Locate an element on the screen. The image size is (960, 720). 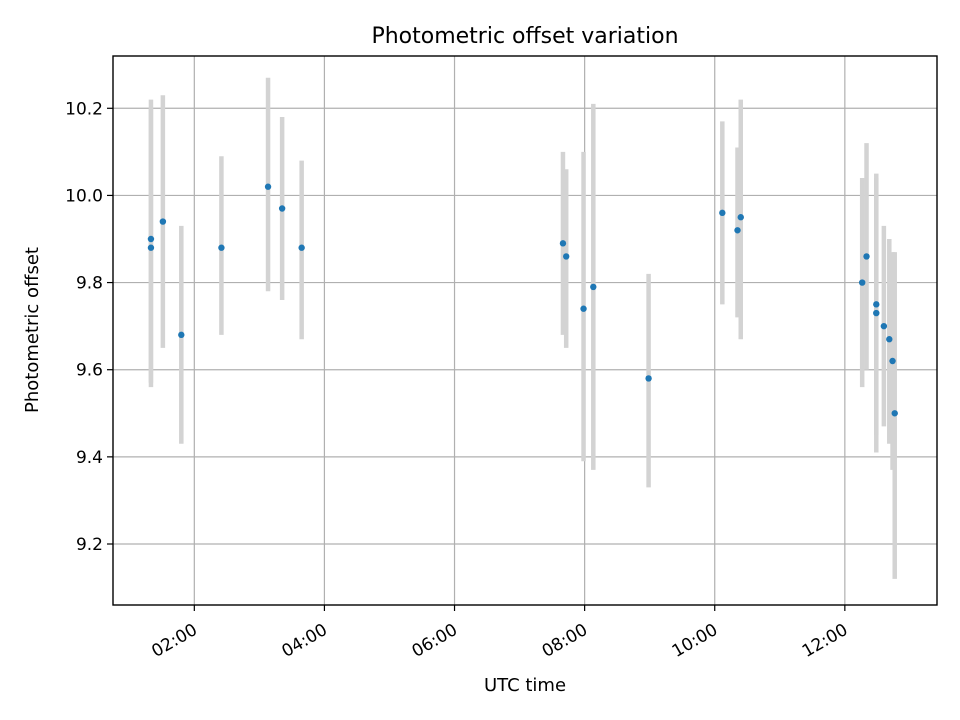
x-tick-label: 04:00 is located at coordinates (304, 641).